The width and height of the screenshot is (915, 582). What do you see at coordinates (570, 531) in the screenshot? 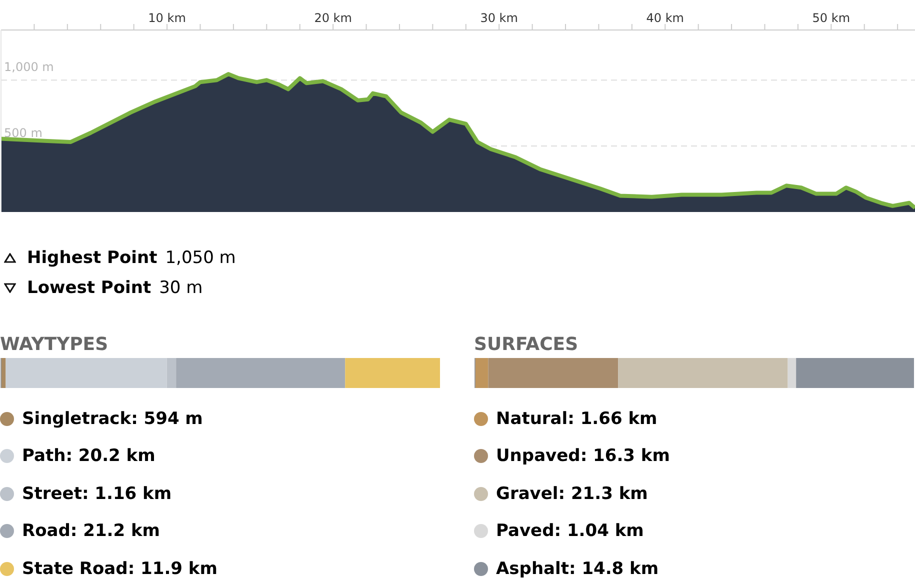
I see `legend-label: Paved: 1.04 km` at bounding box center [570, 531].